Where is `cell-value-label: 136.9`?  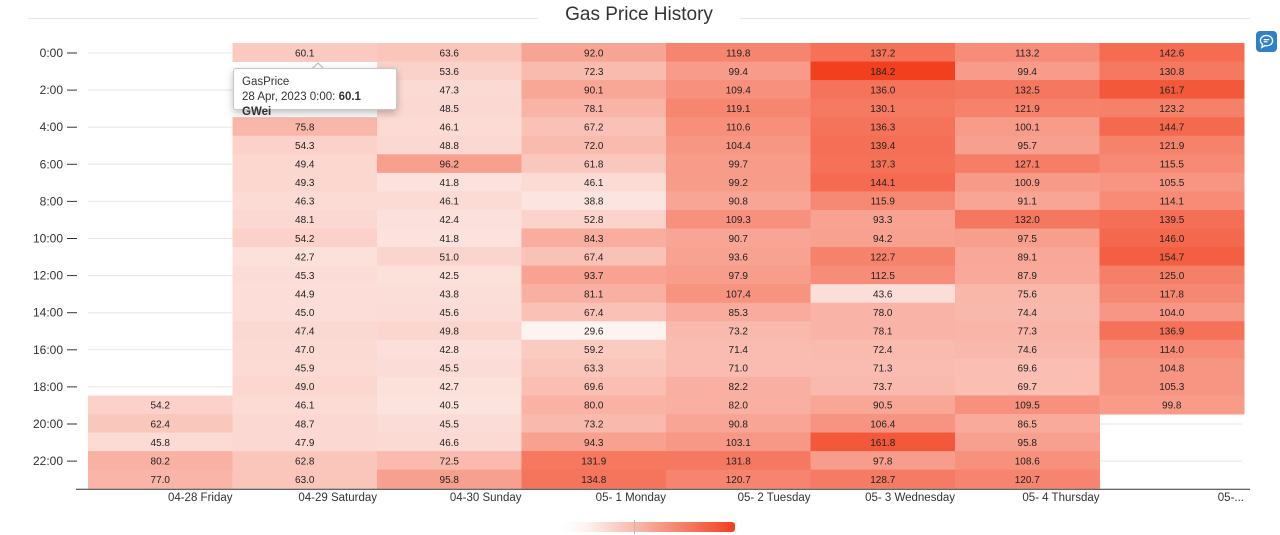 cell-value-label: 136.9 is located at coordinates (1171, 332).